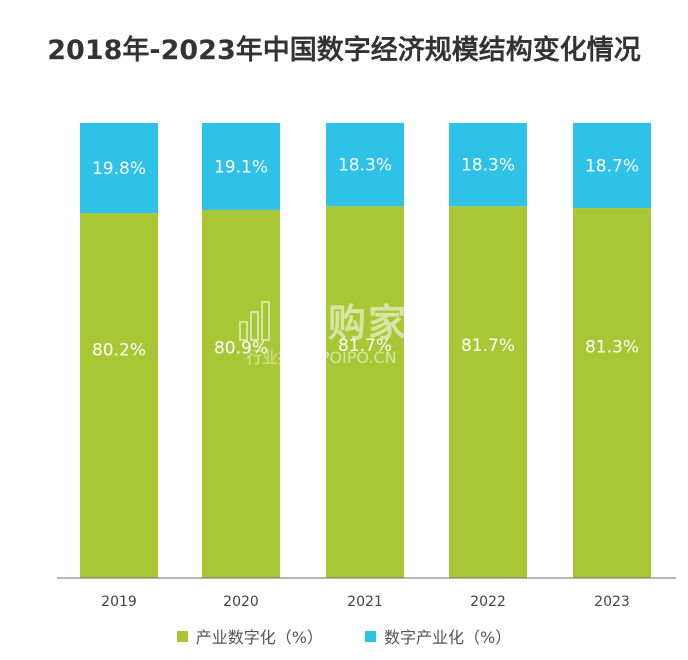  I want to click on x-tick-label-2019: 2019, so click(119, 602).